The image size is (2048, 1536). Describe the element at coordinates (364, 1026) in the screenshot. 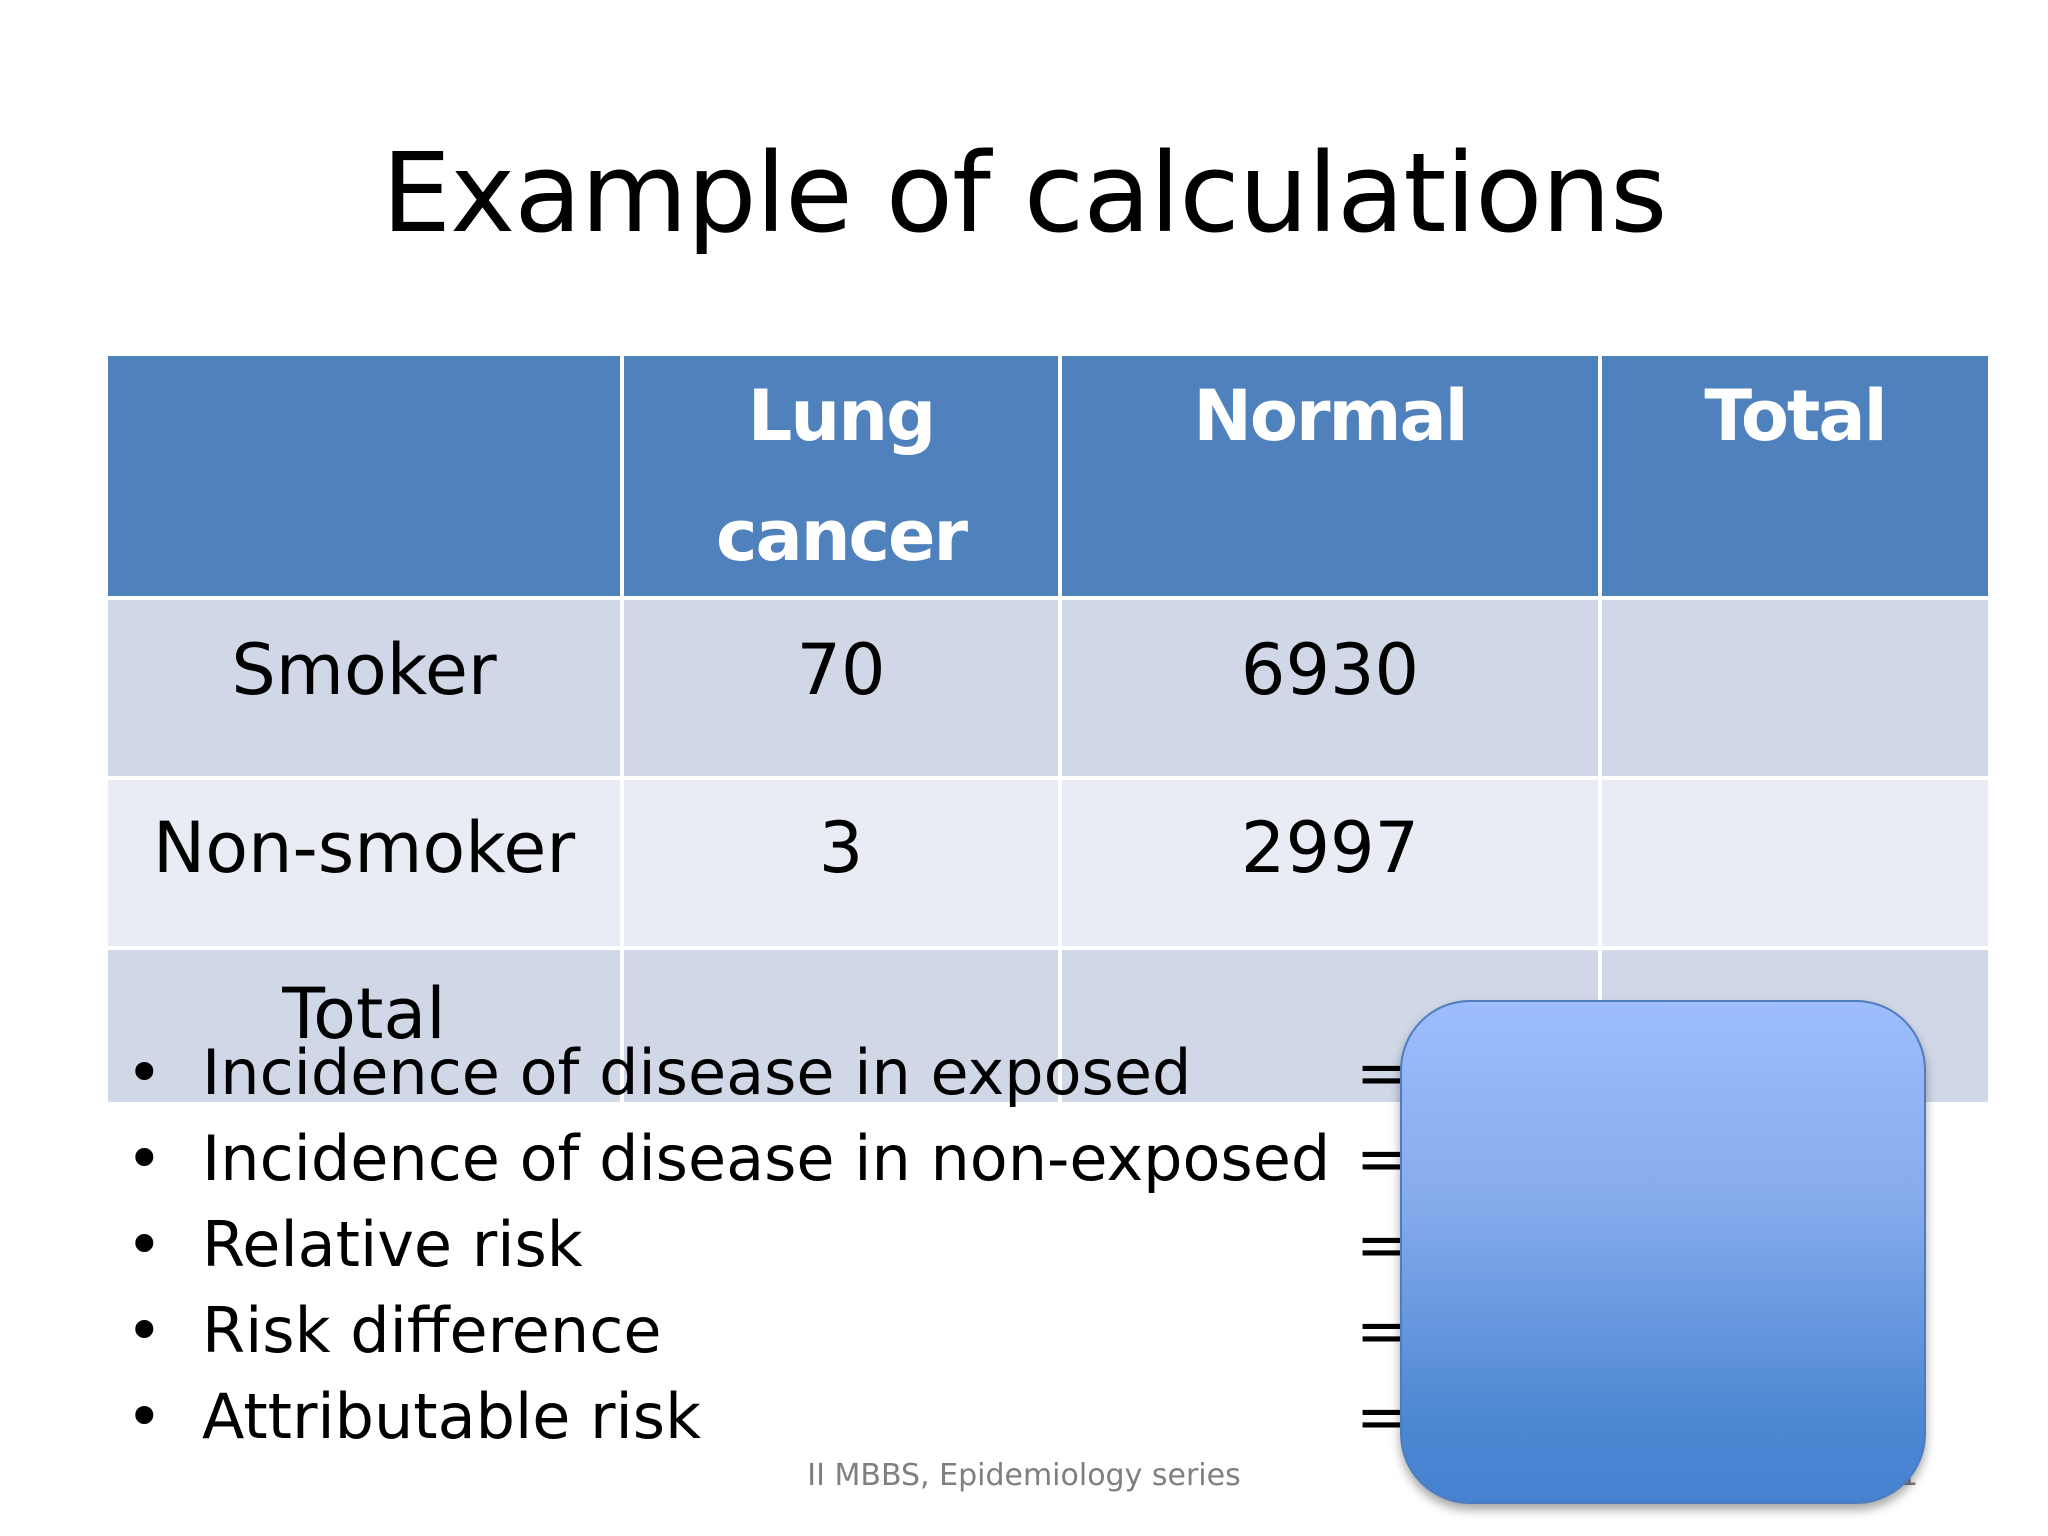

I see `row-label-total: Total` at that location.